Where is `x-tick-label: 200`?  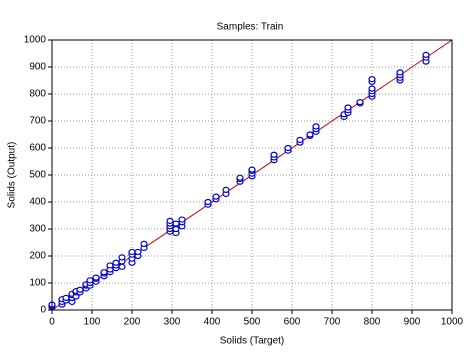
x-tick-label: 200 is located at coordinates (132, 322).